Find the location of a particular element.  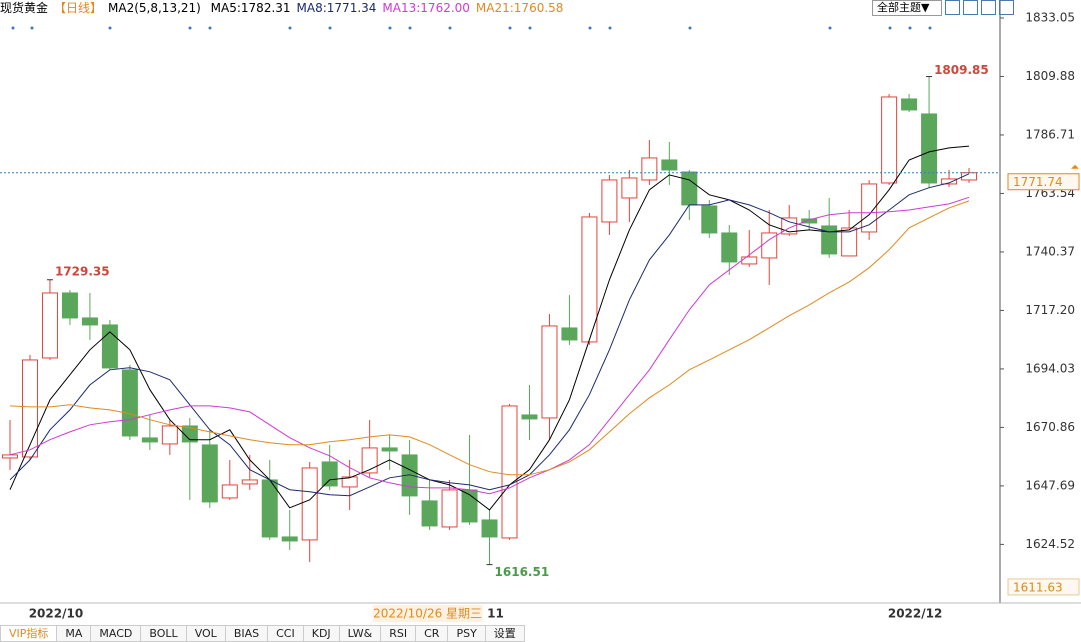

period: 【日线】 is located at coordinates (78, 8).